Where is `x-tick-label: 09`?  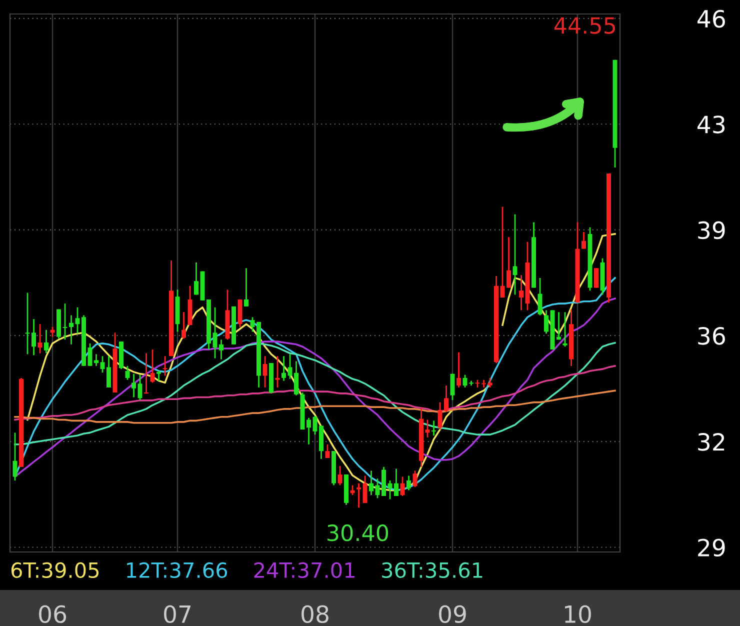
x-tick-label: 09 is located at coordinates (452, 614).